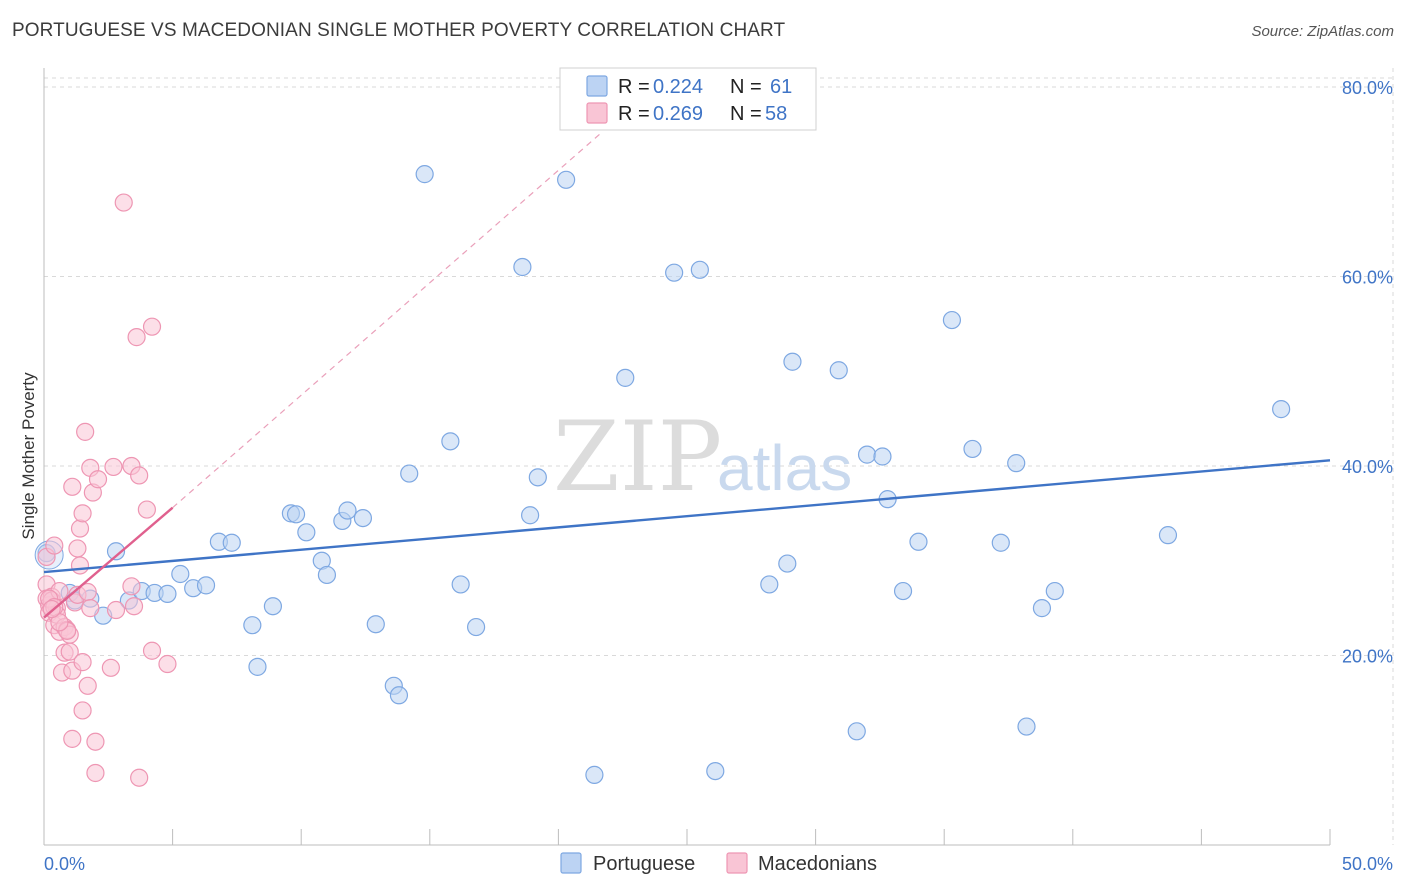 The width and height of the screenshot is (1406, 892). What do you see at coordinates (1367, 467) in the screenshot?
I see `y-tick-label-40: 40.0%` at bounding box center [1367, 467].